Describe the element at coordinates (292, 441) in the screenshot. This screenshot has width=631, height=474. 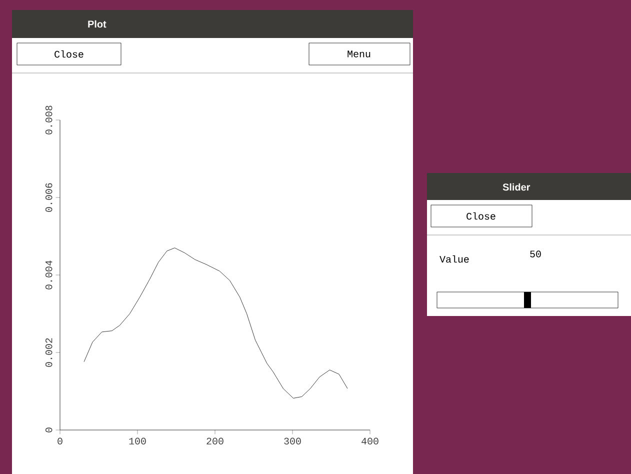
I see `x-tick-label: 300` at that location.